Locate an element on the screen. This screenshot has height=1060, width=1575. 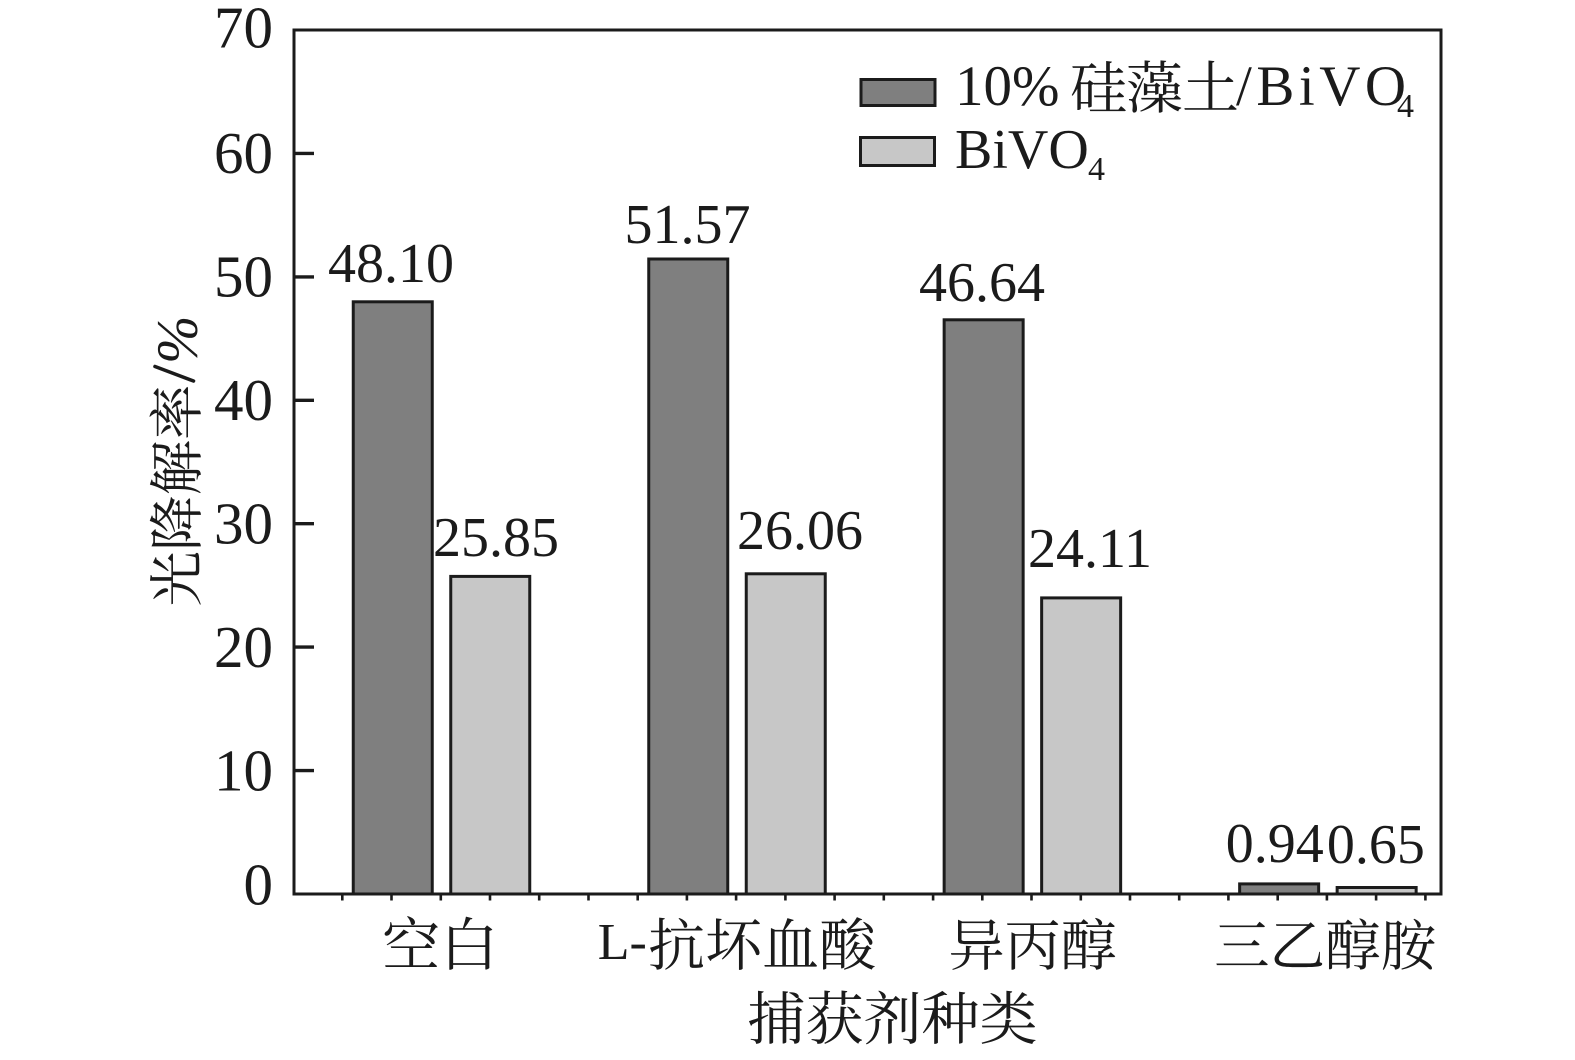
svg-text: 0 is located at coordinates (259, 885).